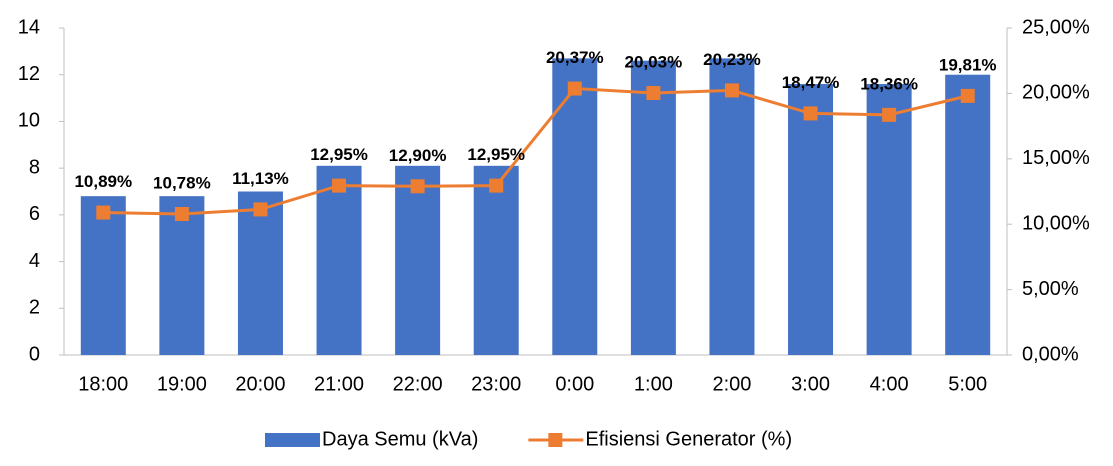 Image resolution: width=1113 pixels, height=466 pixels. What do you see at coordinates (29, 121) in the screenshot?
I see `y-tick-label: 10` at bounding box center [29, 121].